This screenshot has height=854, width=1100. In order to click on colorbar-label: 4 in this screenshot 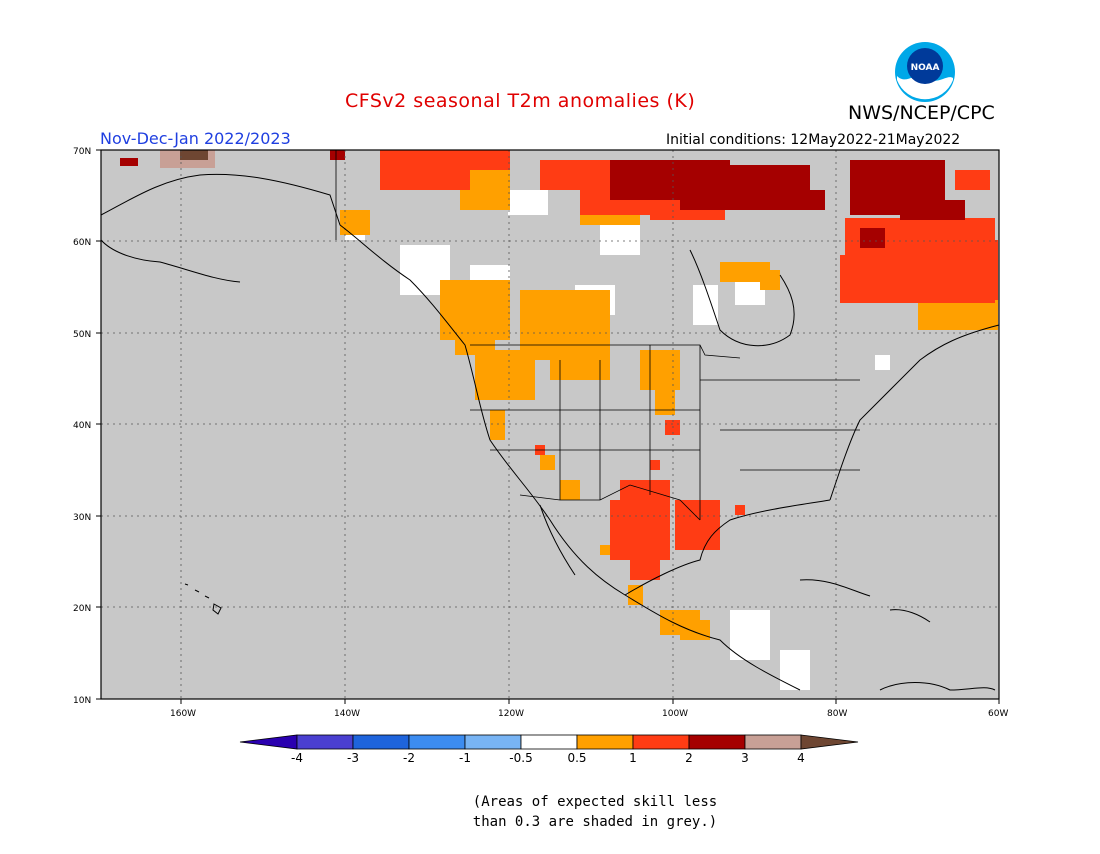, I will do `click(801, 758)`.